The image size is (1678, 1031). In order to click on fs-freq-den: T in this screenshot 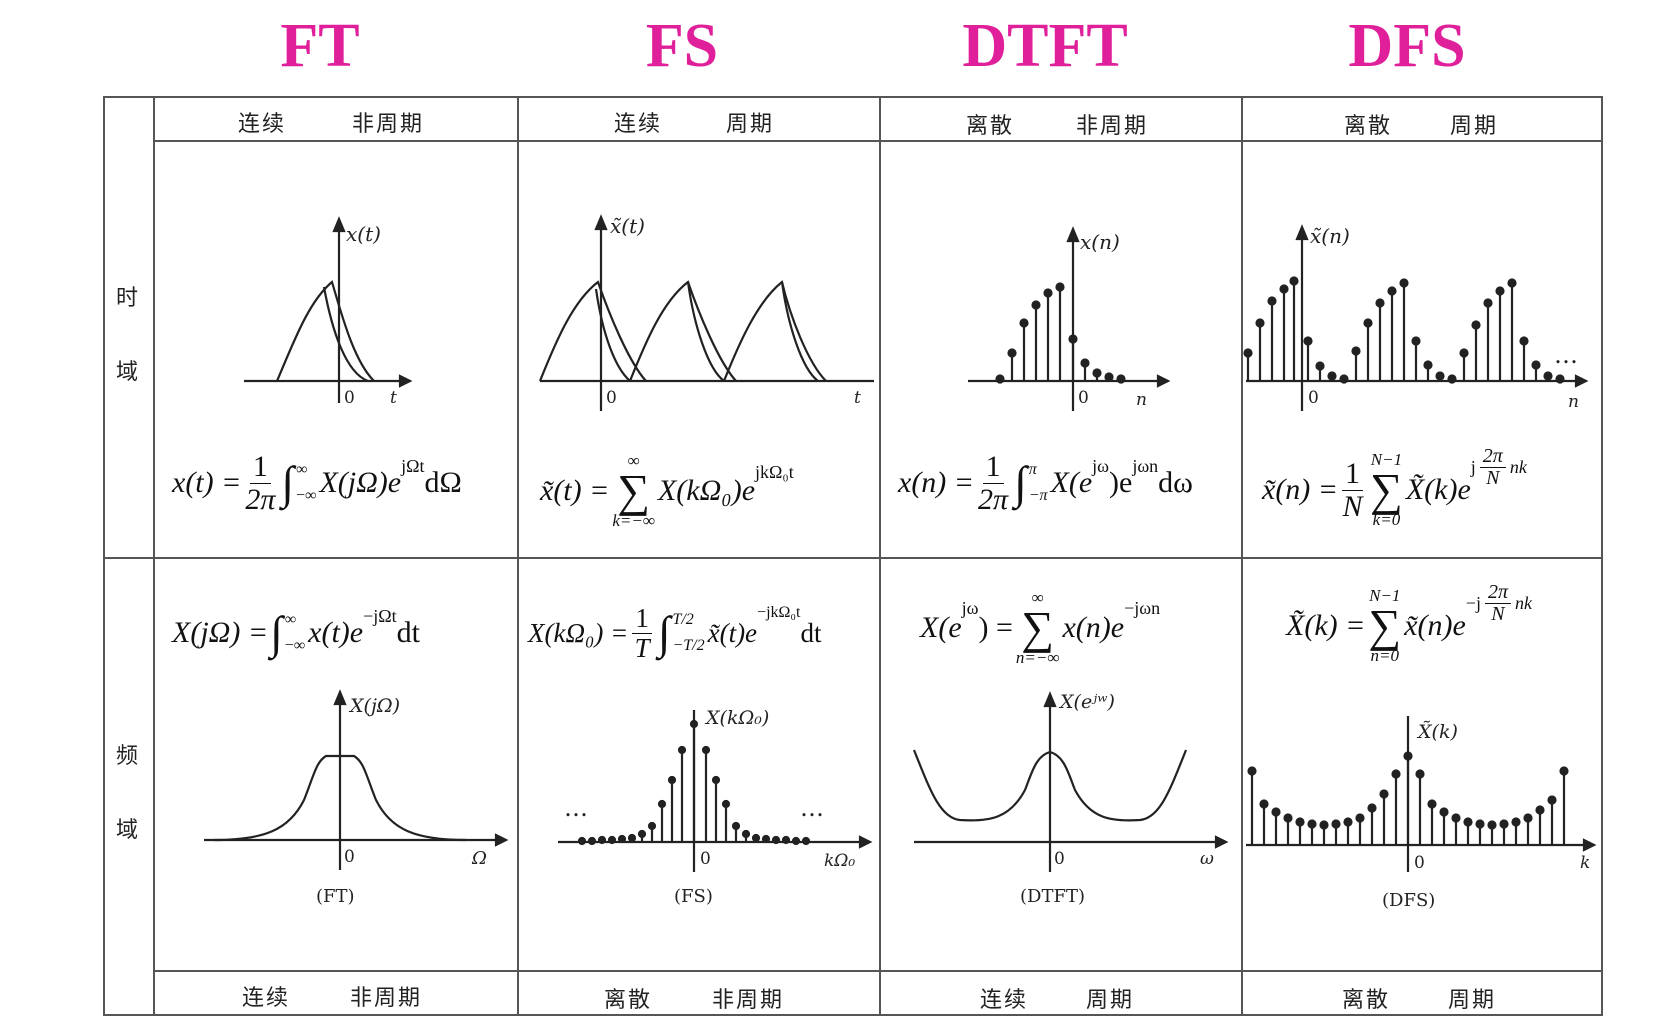, I will do `click(642, 647)`.